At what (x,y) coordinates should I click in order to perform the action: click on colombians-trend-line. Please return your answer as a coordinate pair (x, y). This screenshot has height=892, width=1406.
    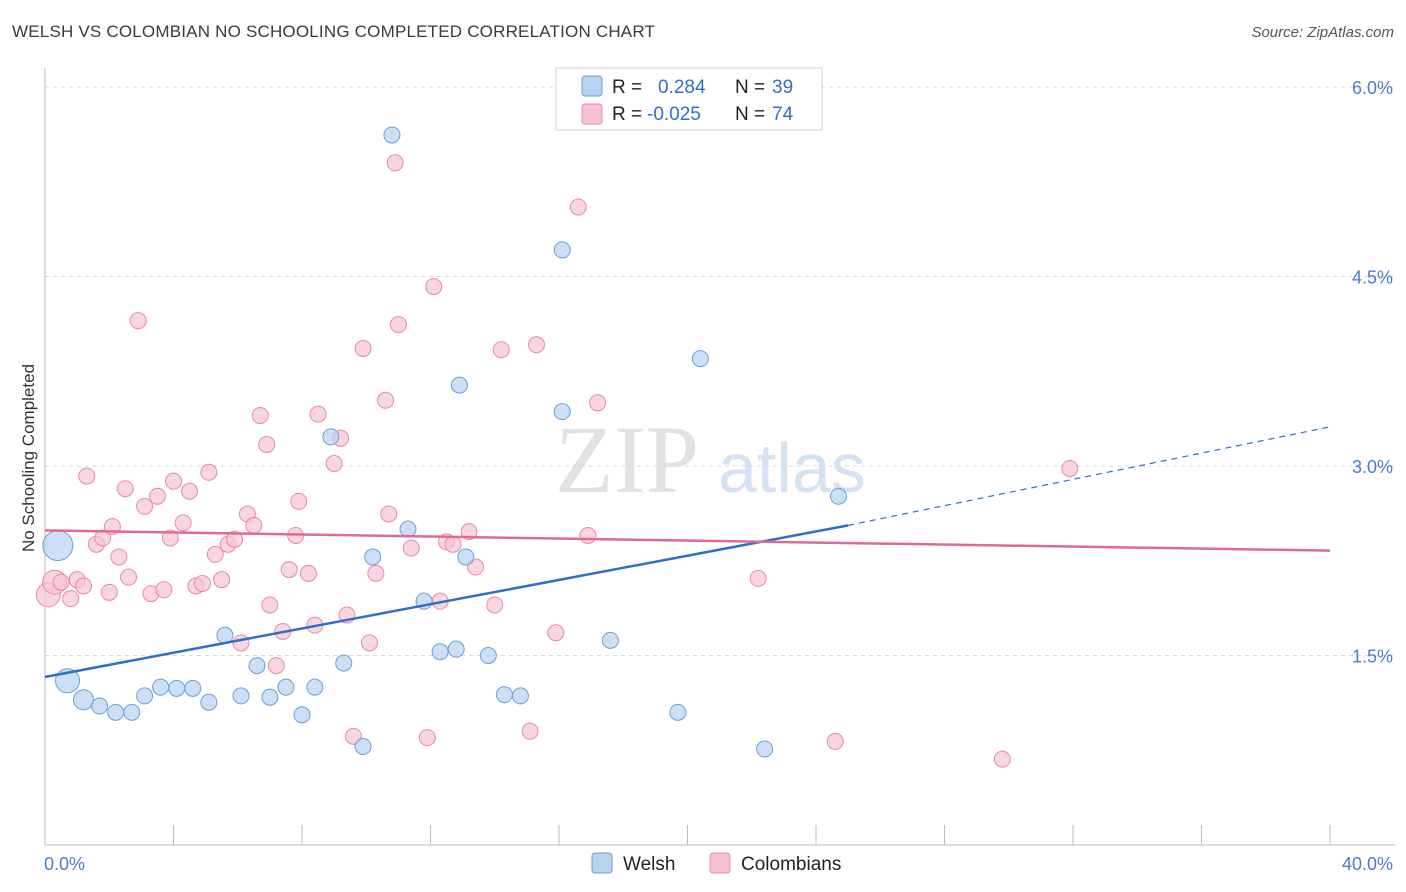
    Looking at the image, I should click on (687, 540).